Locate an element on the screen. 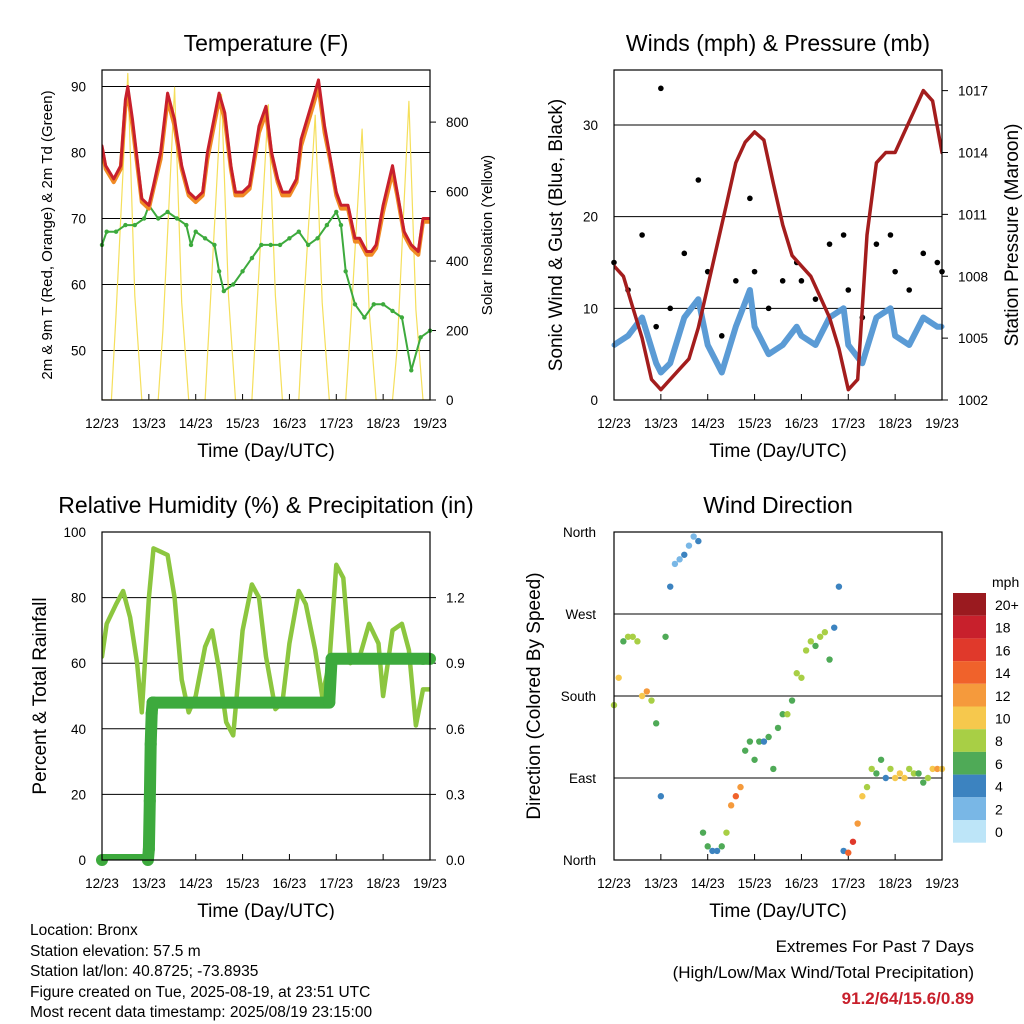 This screenshot has width=1024, height=1024. y-tick-label: South is located at coordinates (578, 696).